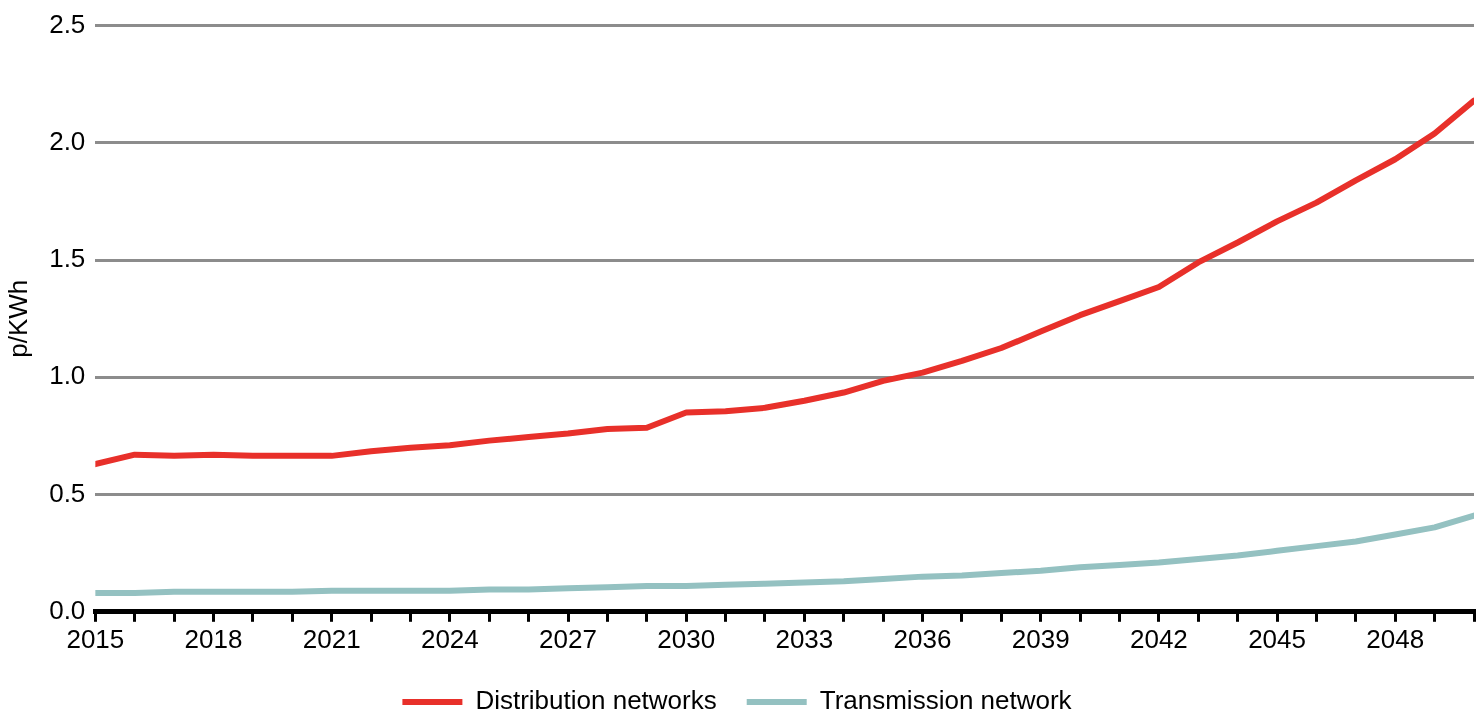 This screenshot has width=1484, height=725. Describe the element at coordinates (1040, 638) in the screenshot. I see `x-tick-label: 2039` at that location.